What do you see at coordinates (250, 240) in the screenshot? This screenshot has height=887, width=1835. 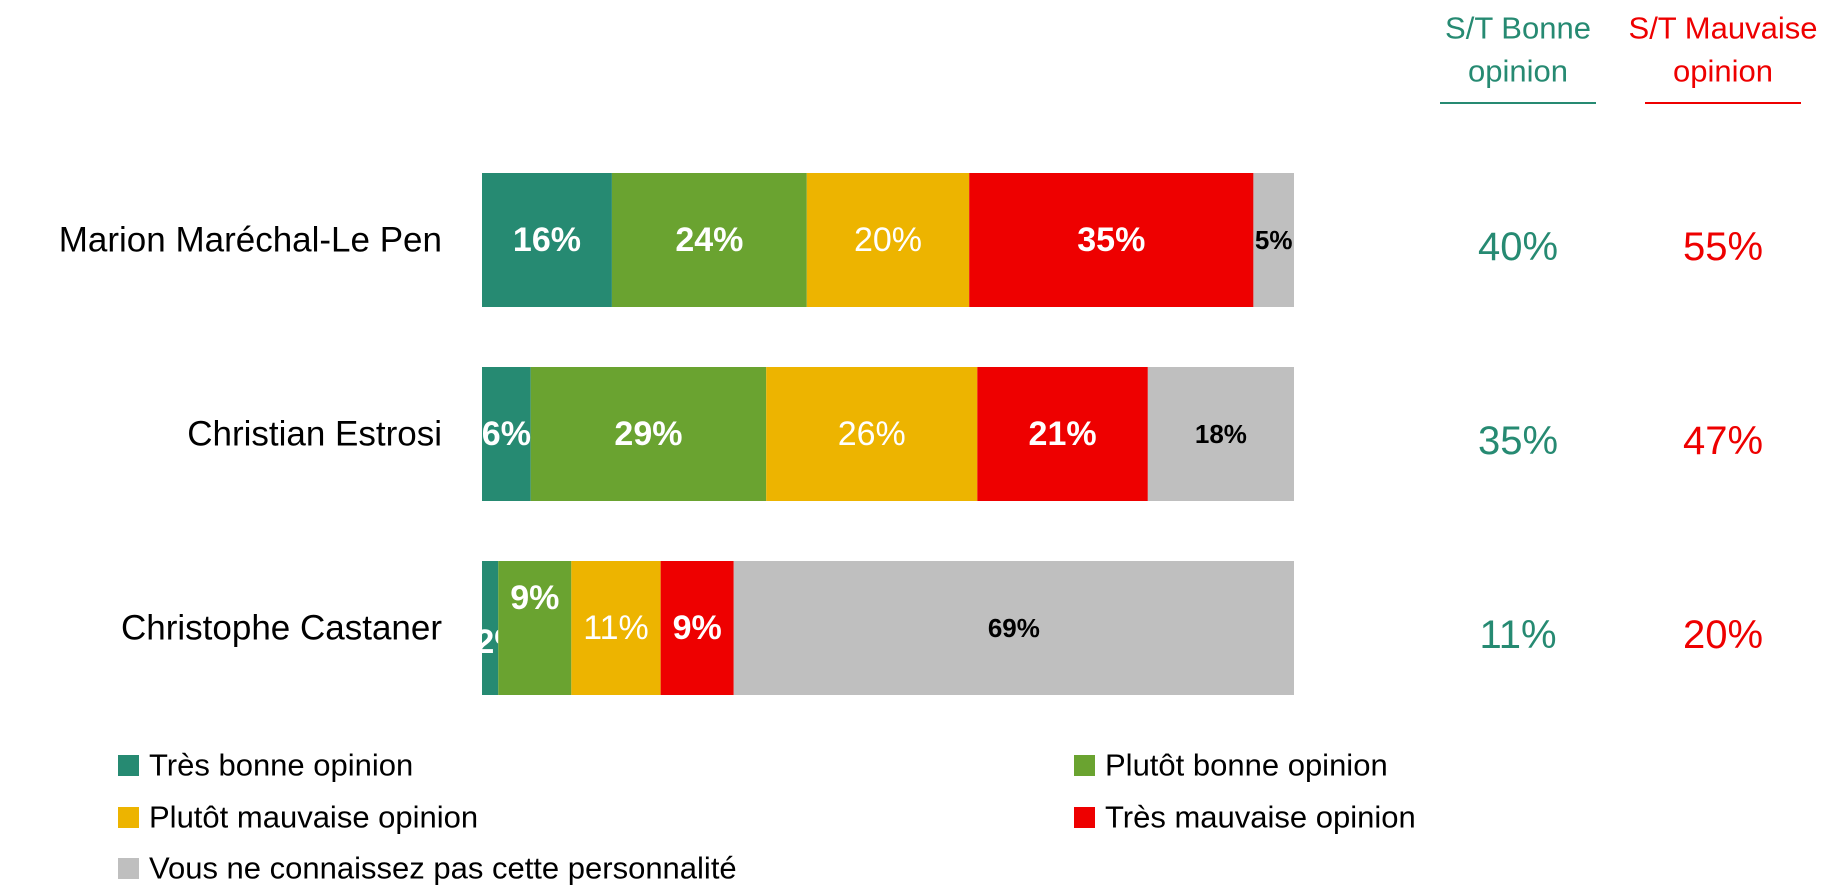 I see `category-label: Marion Maréchal-Le Pen` at bounding box center [250, 240].